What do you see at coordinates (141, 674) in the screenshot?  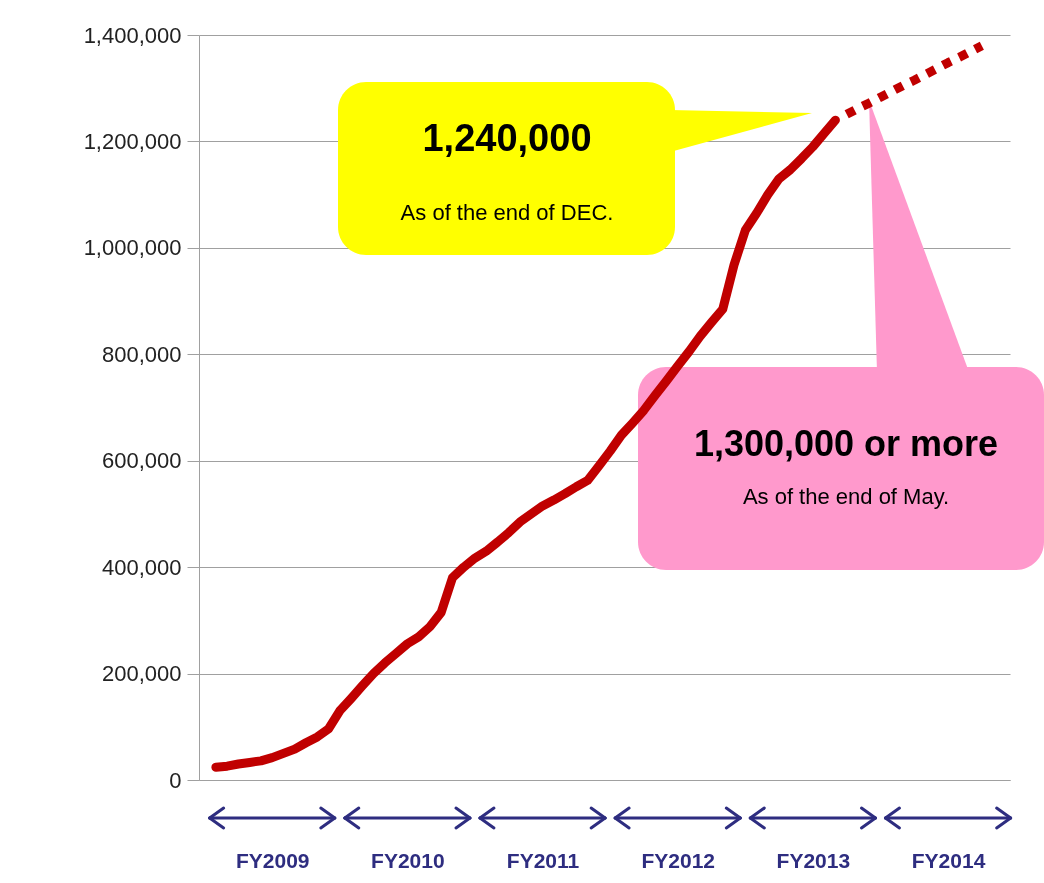 I see `y-tick-label: 200,000` at bounding box center [141, 674].